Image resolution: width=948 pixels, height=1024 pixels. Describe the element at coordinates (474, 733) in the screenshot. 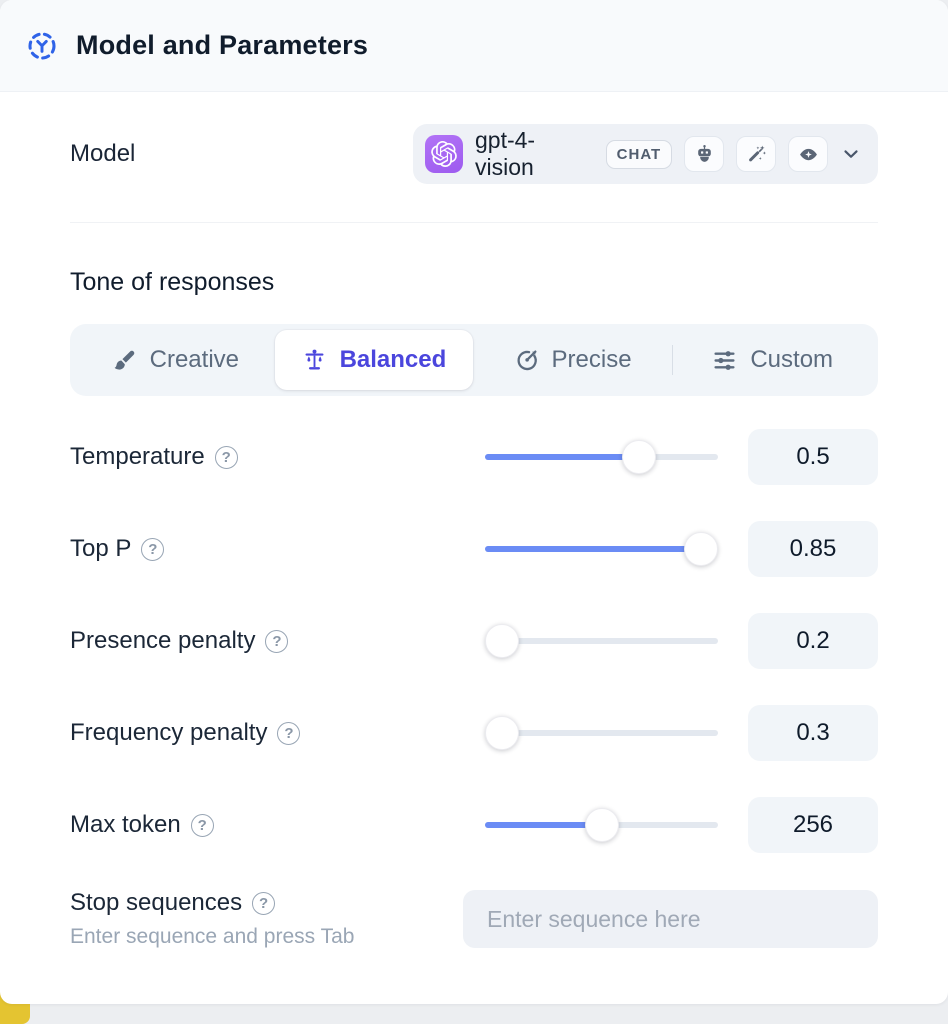

I see `parameter-row: Frequency penalty ? 0.3` at that location.